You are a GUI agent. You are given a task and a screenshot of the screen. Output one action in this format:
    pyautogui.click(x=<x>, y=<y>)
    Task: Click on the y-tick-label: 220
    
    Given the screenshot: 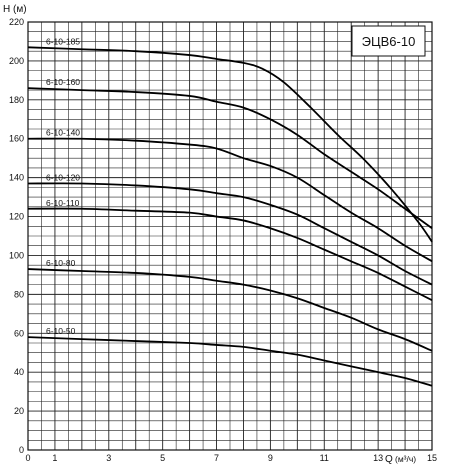 What is the action you would take?
    pyautogui.click(x=16, y=22)
    